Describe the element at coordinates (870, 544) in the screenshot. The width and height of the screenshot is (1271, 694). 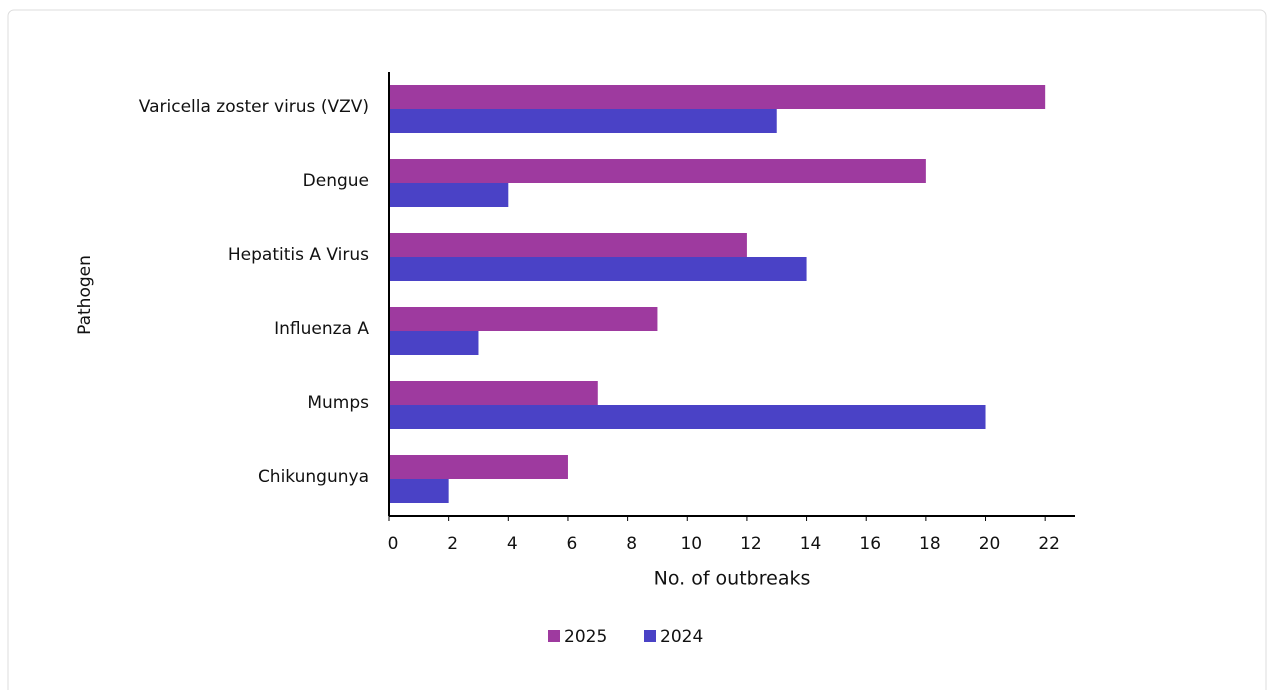
I see `x-tick-label: 16` at that location.